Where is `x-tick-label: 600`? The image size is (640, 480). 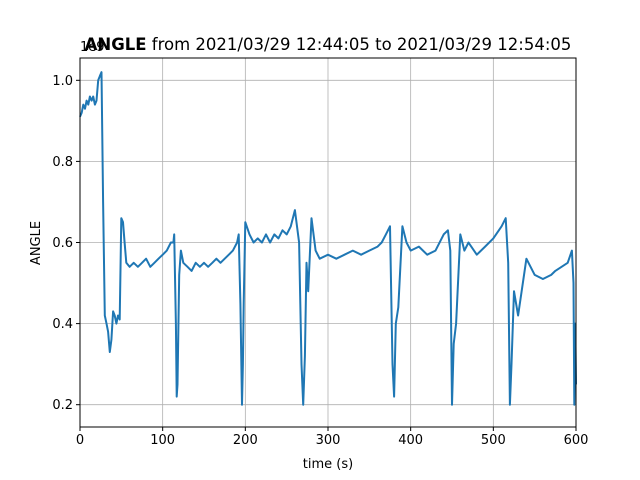
x-tick-label: 600 is located at coordinates (576, 440).